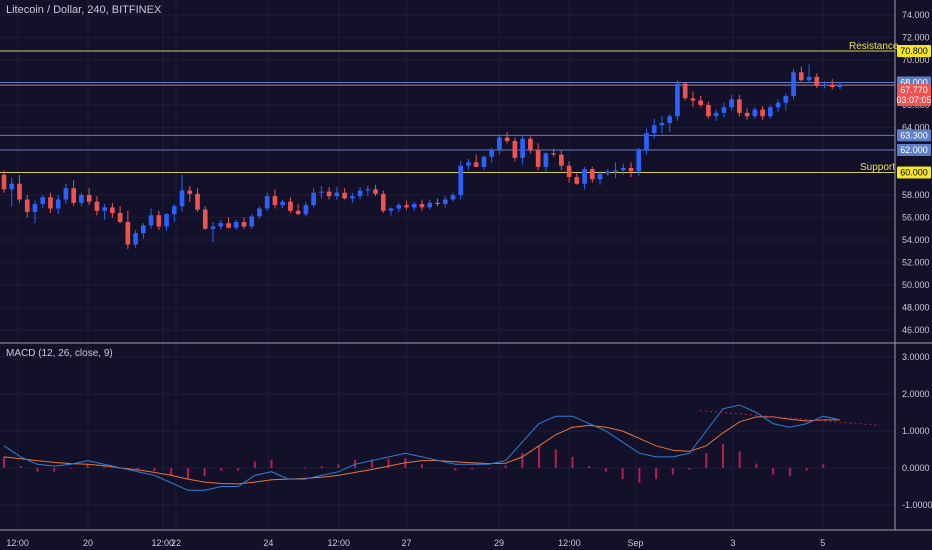 Image resolution: width=932 pixels, height=550 pixels. What do you see at coordinates (914, 135) in the screenshot?
I see `level-63-tag-label: 63.300` at bounding box center [914, 135].